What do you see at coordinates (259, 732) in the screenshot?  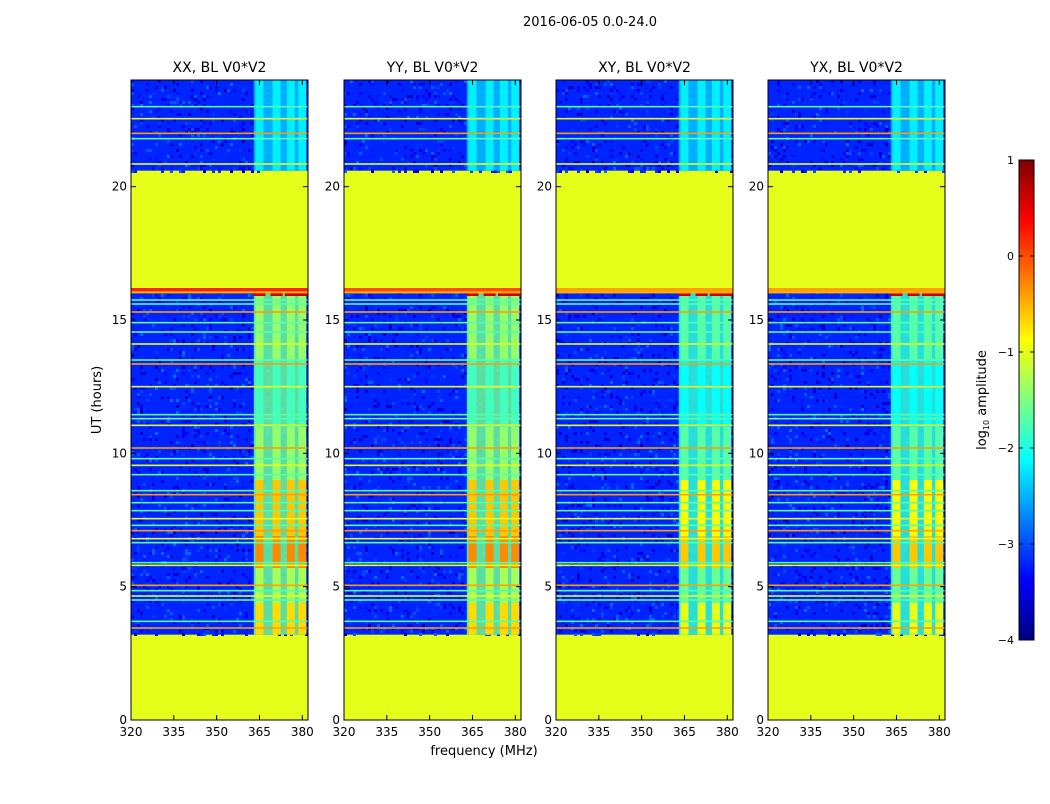 I see `x-tick-label: 365` at bounding box center [259, 732].